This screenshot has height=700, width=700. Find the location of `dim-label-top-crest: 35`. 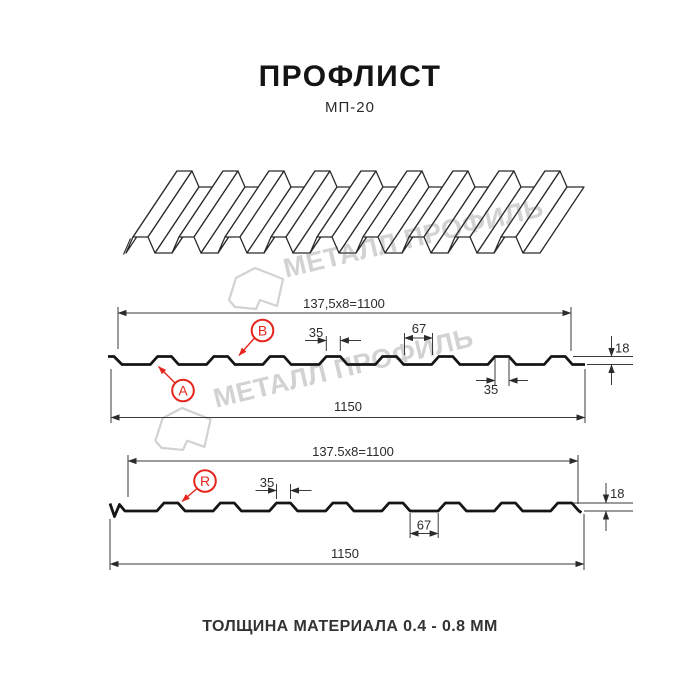

dim-label-top-crest: 35 is located at coordinates (316, 332).